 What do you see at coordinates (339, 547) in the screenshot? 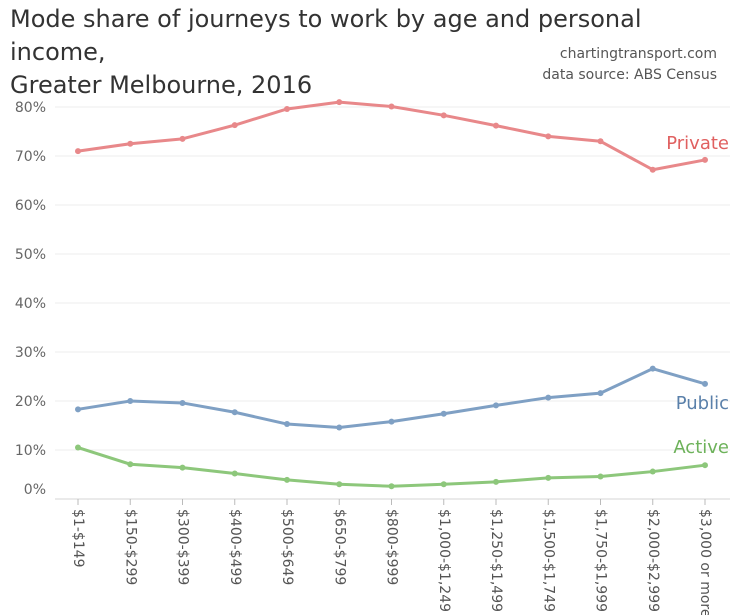
I see `x-tick-label: $650-$799` at bounding box center [339, 547].